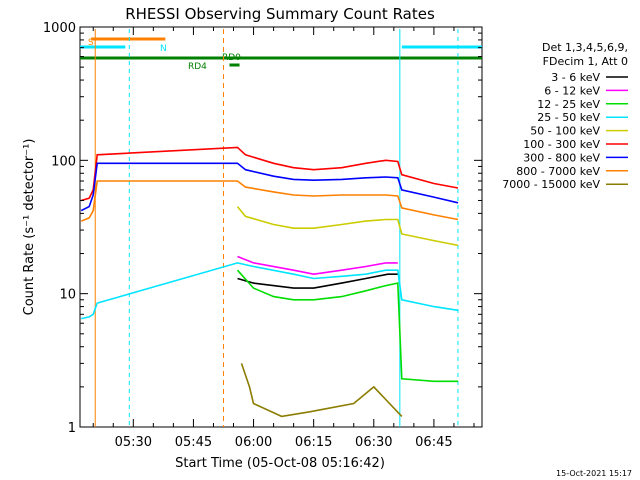  I want to click on flag-label-rd0: RD0, so click(231, 58).